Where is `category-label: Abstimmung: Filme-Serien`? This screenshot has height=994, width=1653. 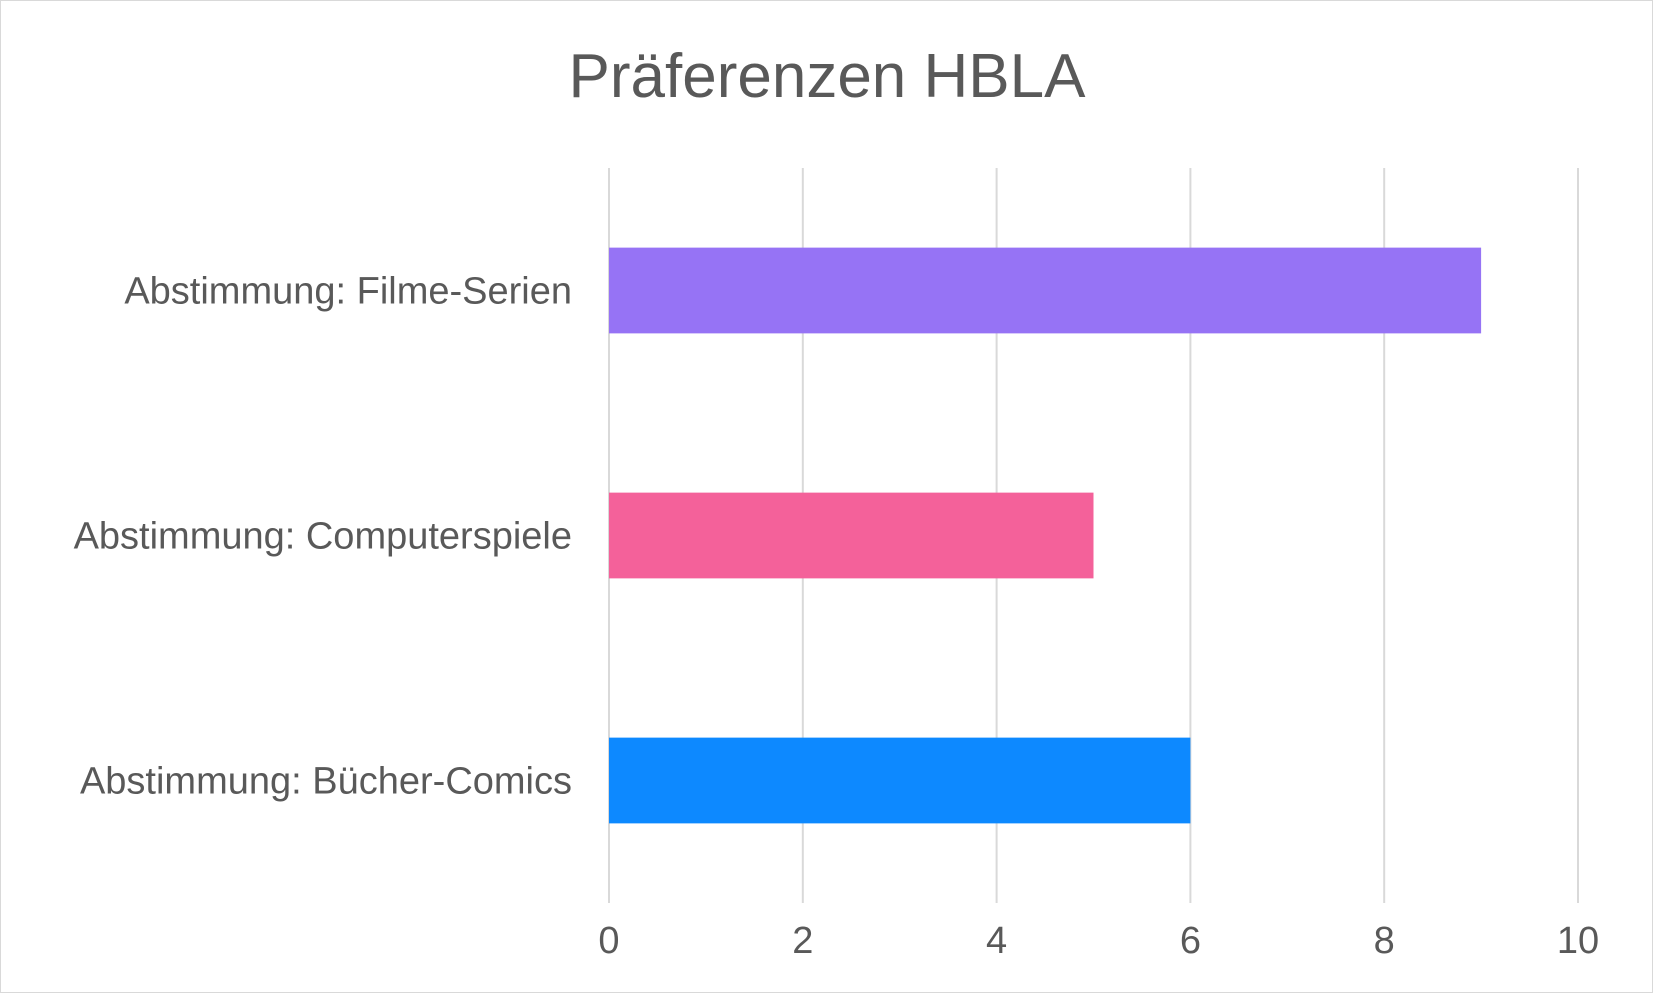 category-label: Abstimmung: Filme-Serien is located at coordinates (348, 292).